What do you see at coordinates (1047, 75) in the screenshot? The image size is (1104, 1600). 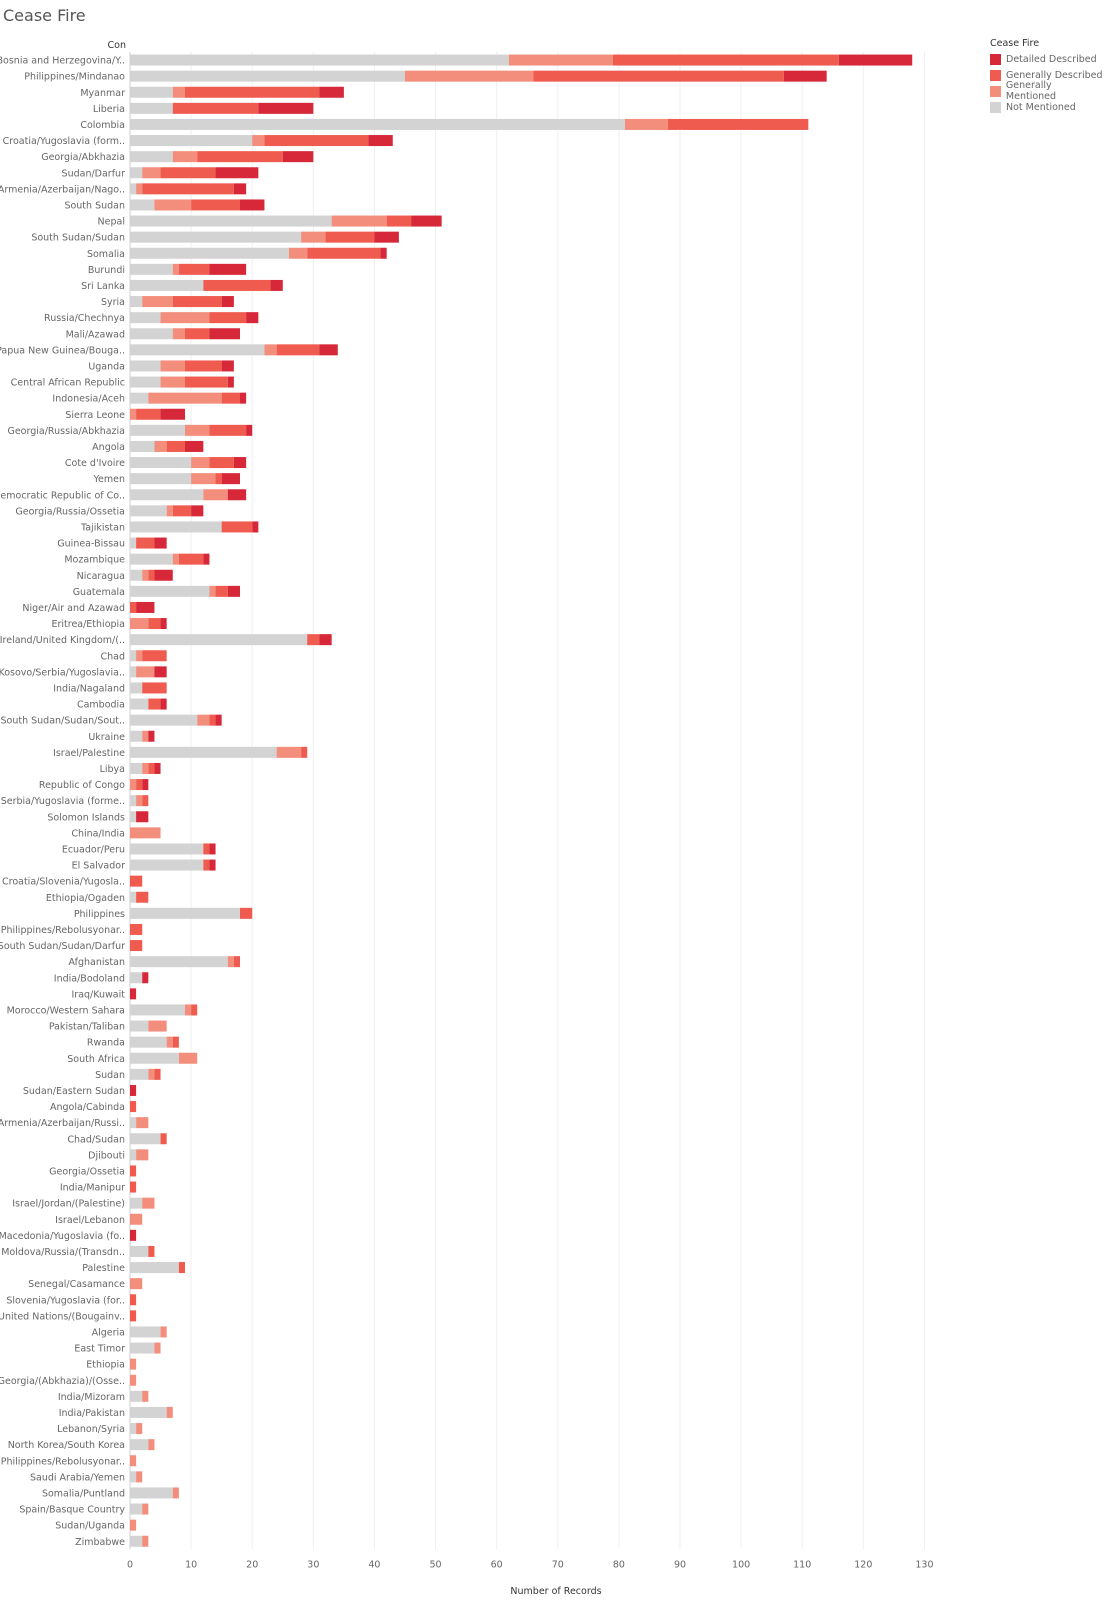 I see `legend-item: Generally Described` at bounding box center [1047, 75].